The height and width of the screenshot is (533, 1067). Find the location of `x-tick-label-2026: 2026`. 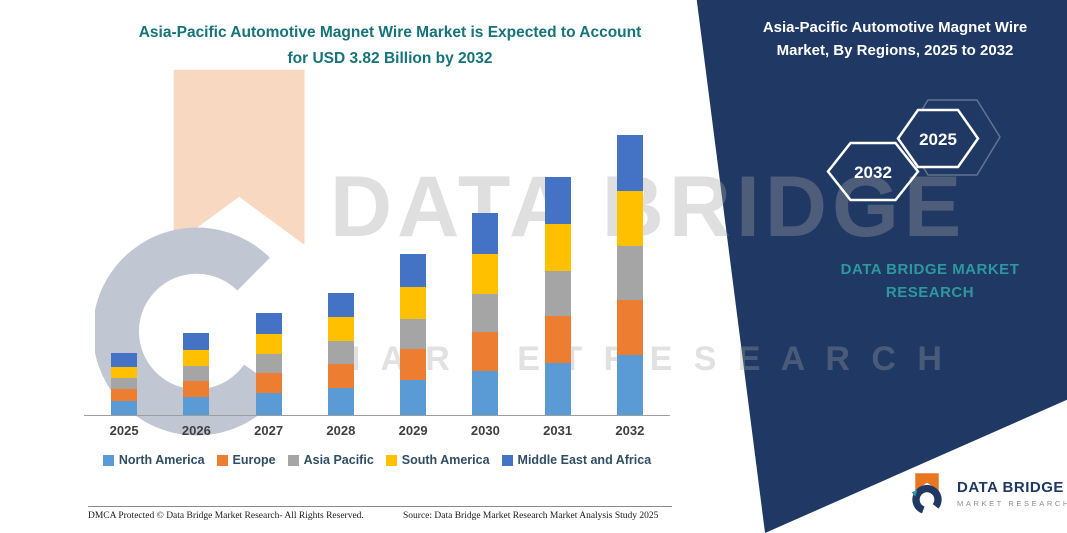

x-tick-label-2026: 2026 is located at coordinates (196, 430).